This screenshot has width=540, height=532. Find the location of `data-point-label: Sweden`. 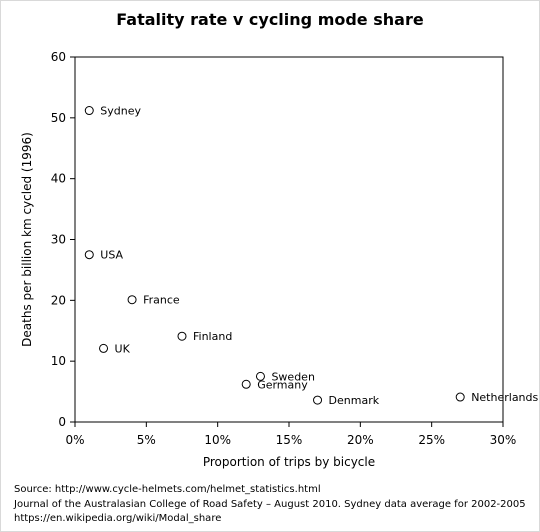

data-point-label: Sweden is located at coordinates (292, 376).